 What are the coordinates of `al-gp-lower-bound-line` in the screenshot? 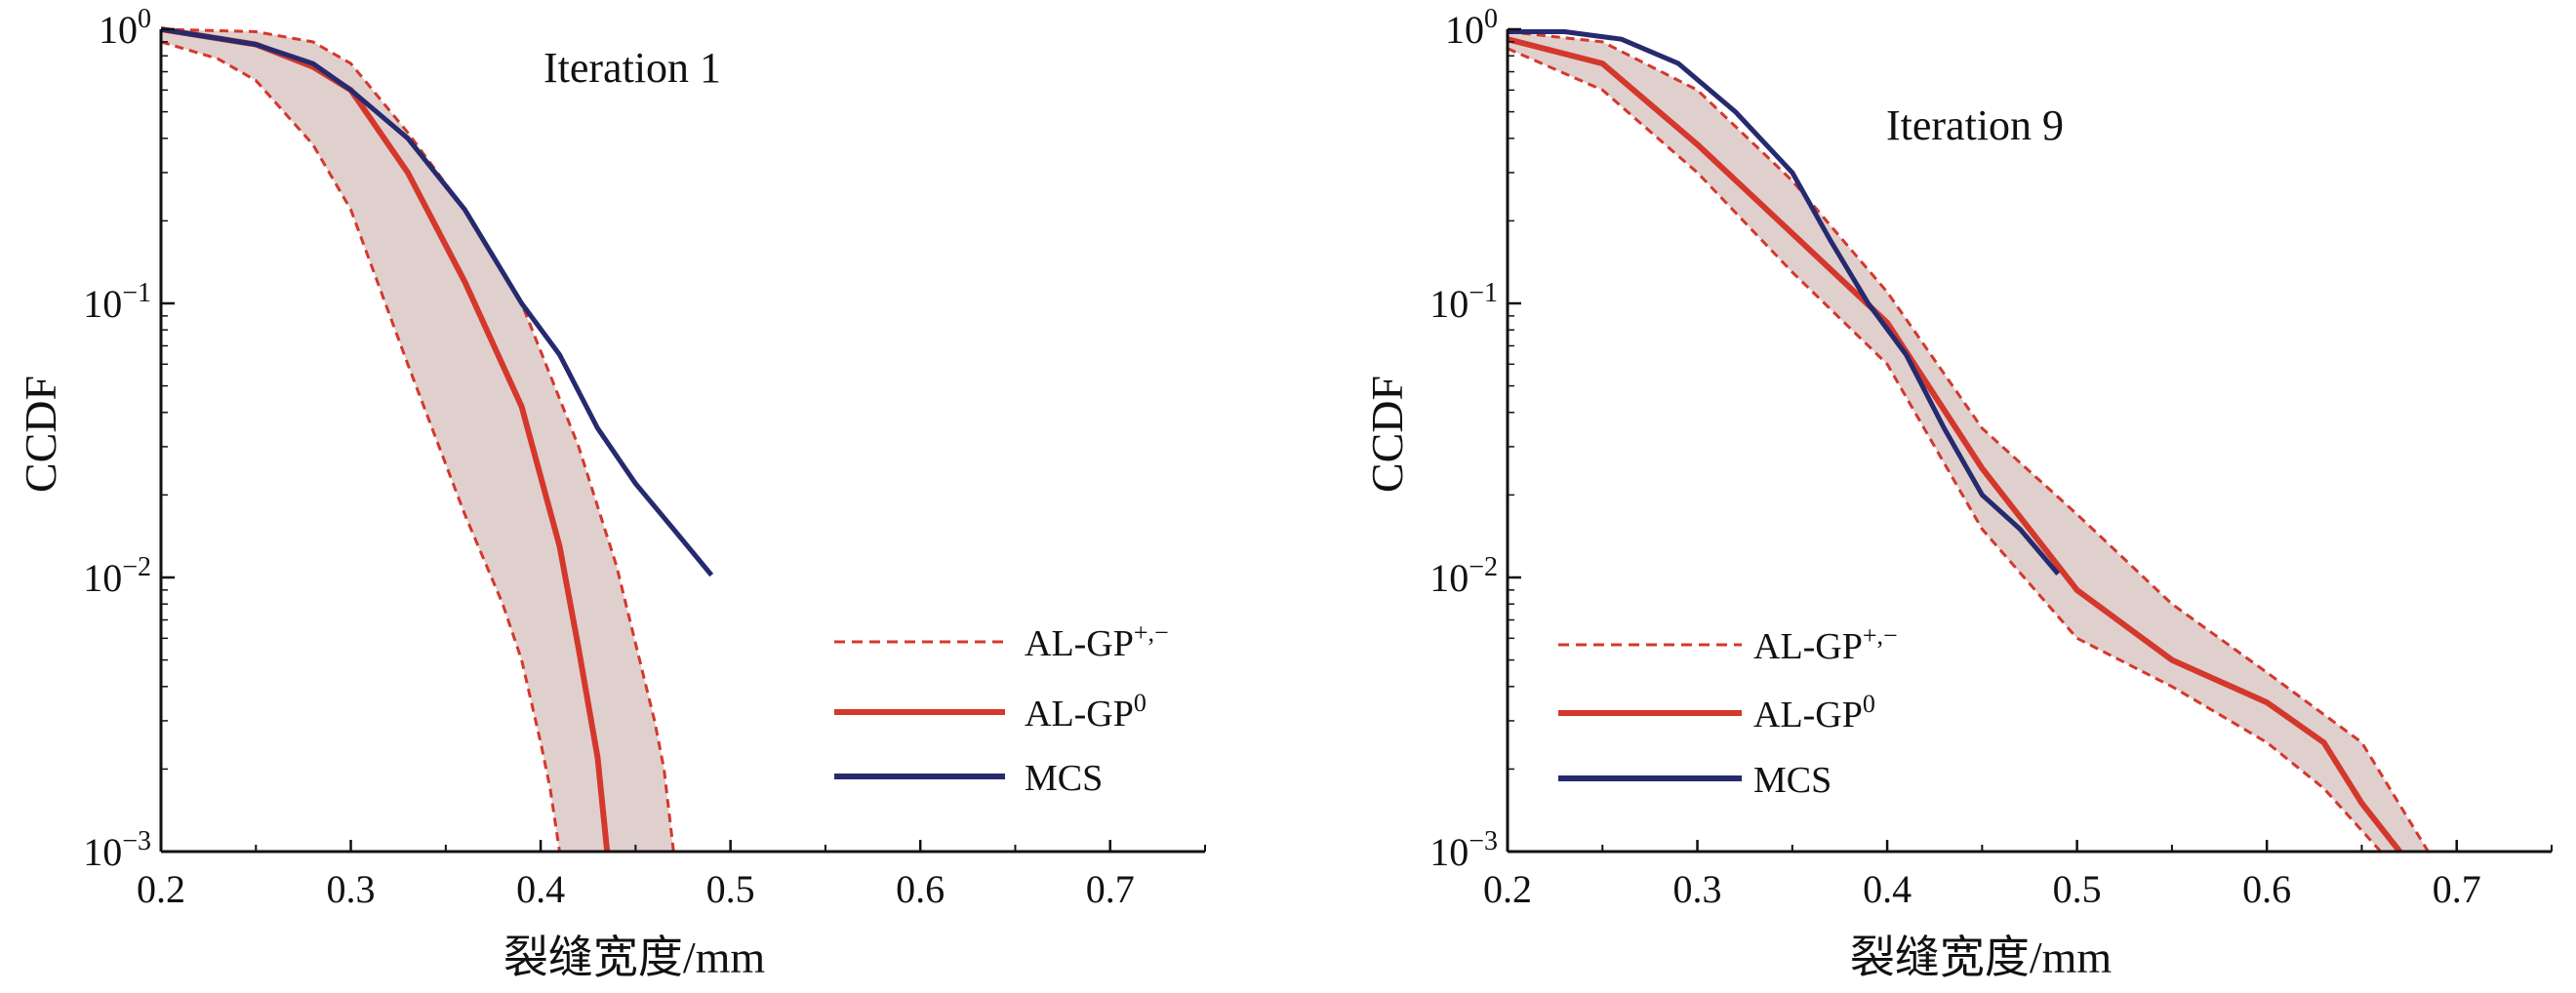 It's located at (360, 446).